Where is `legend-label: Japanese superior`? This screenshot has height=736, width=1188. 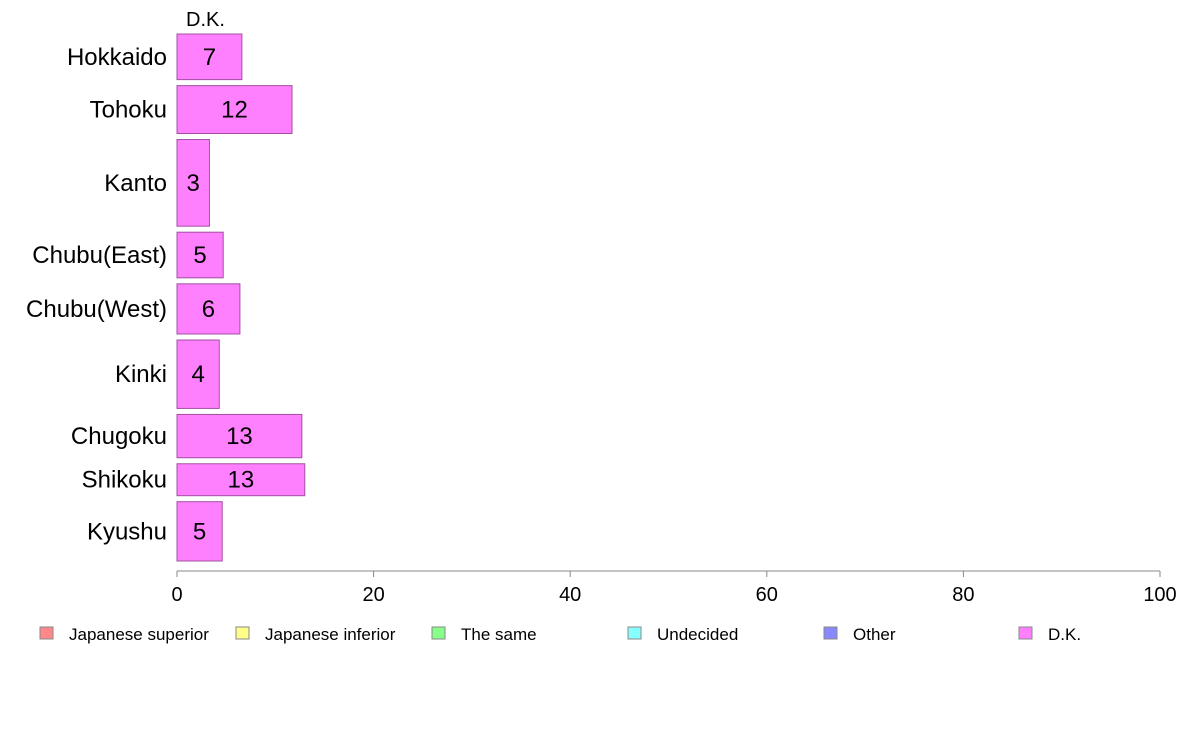
legend-label: Japanese superior is located at coordinates (139, 634).